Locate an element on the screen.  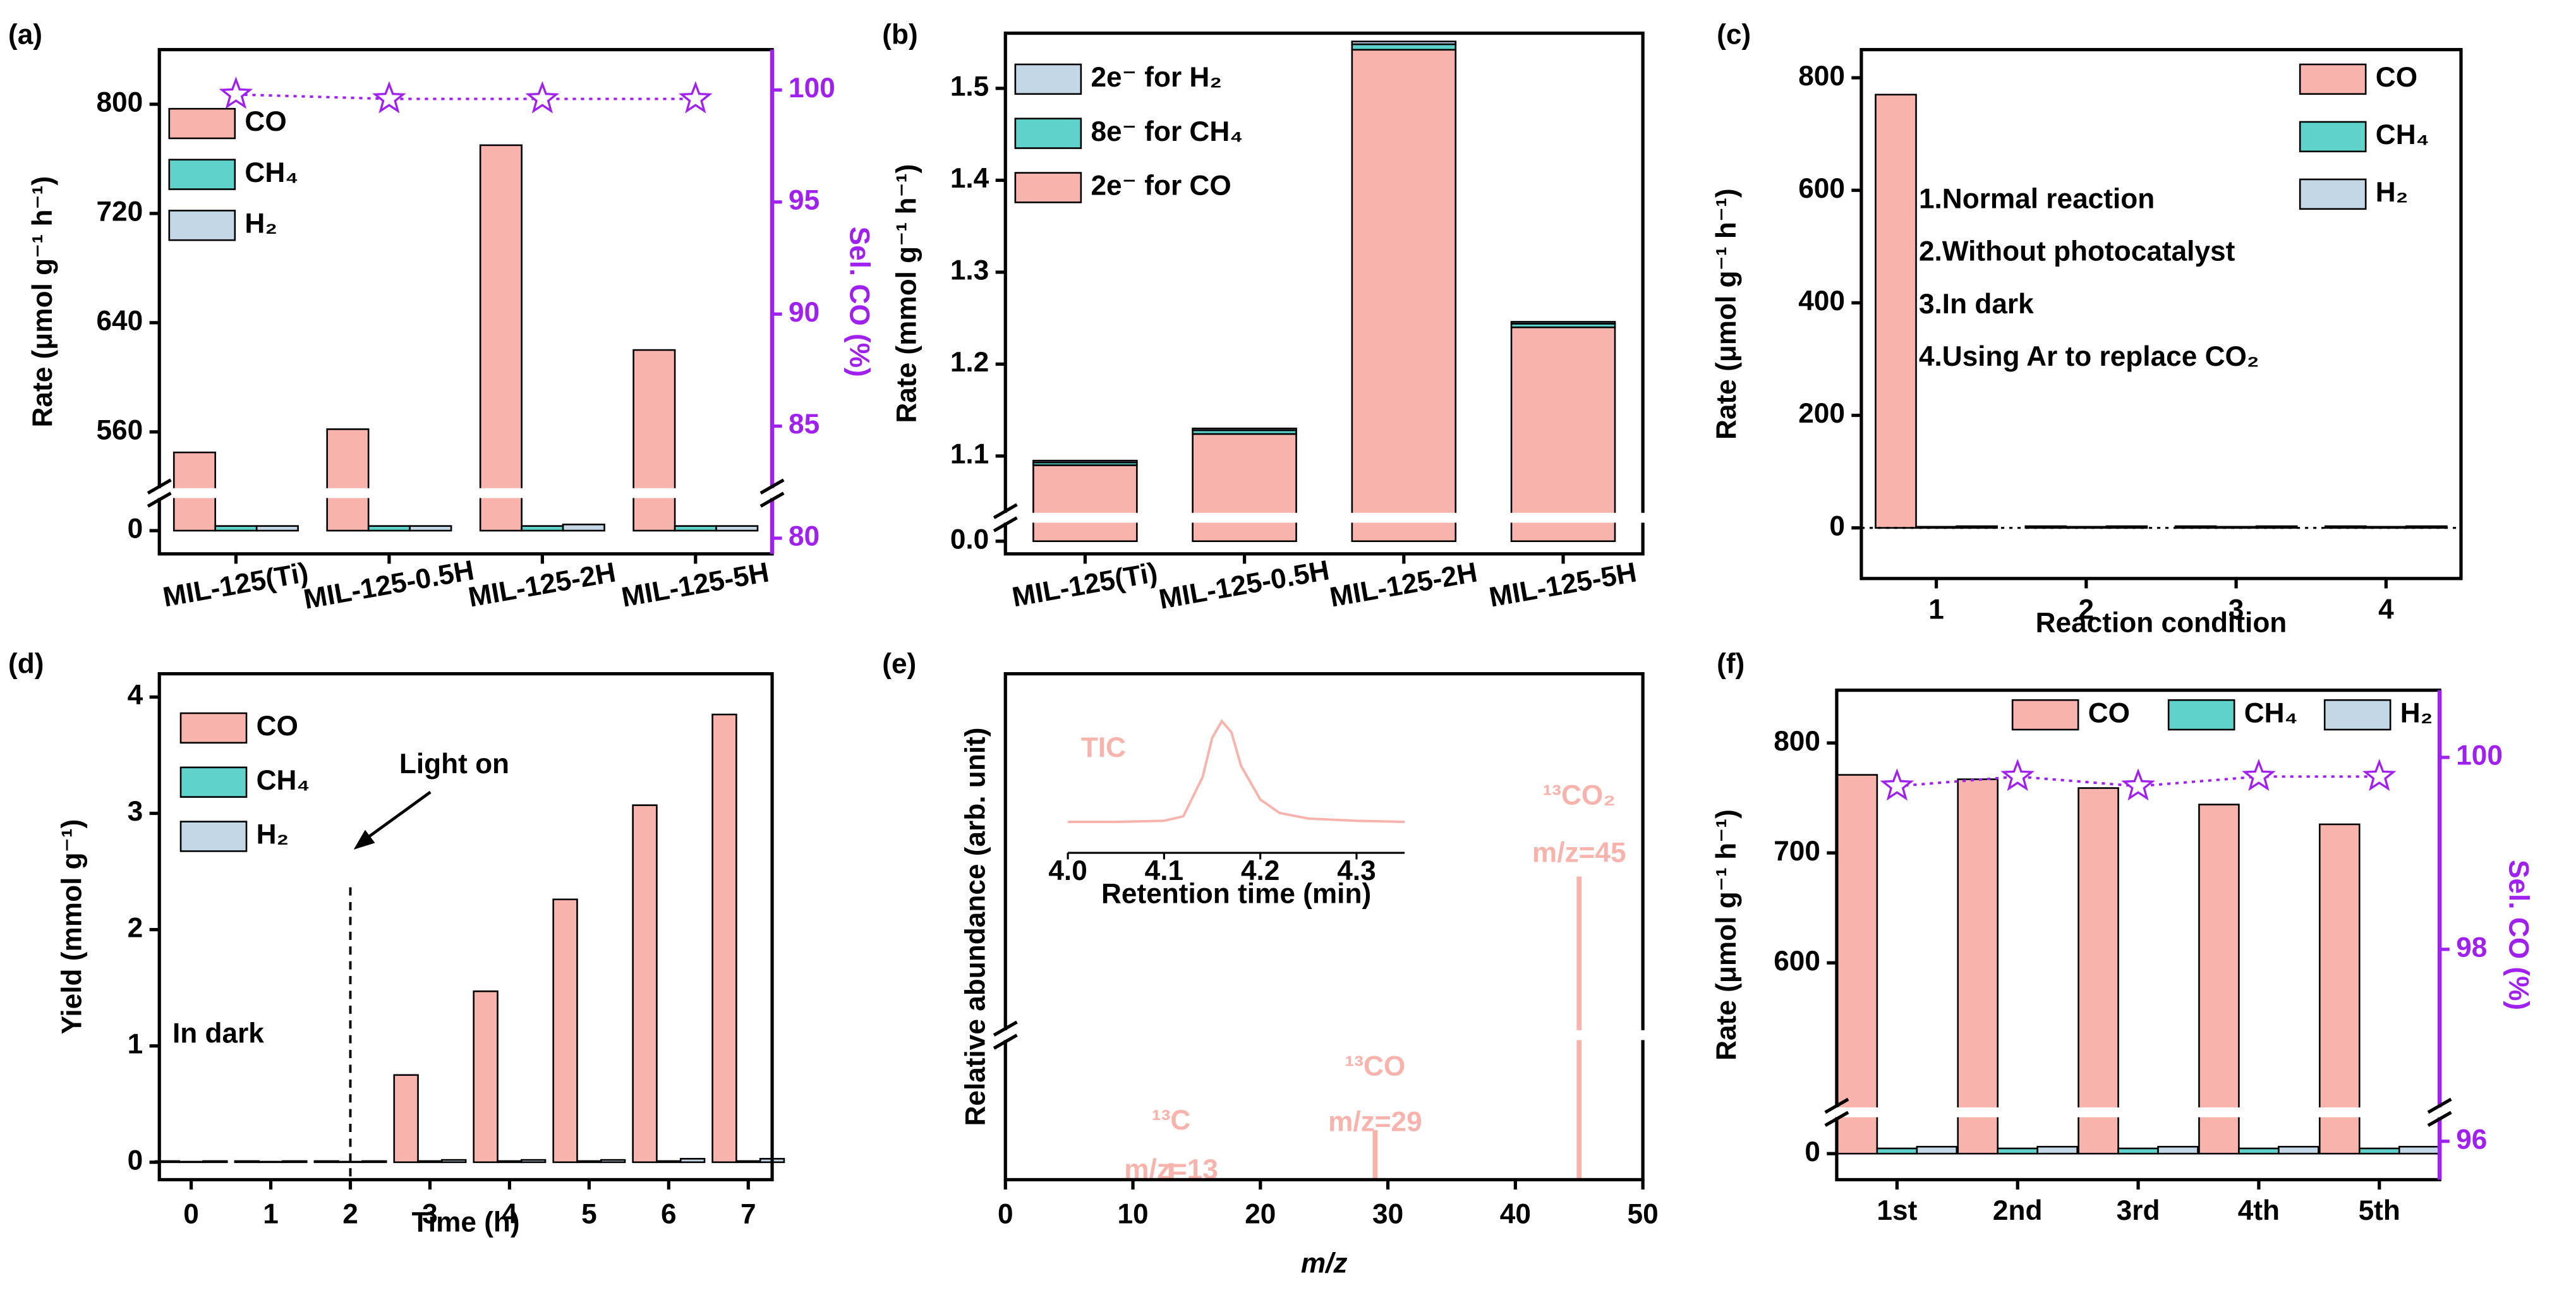
x-tick-label: MIL-125(Ti) is located at coordinates (1084, 585).